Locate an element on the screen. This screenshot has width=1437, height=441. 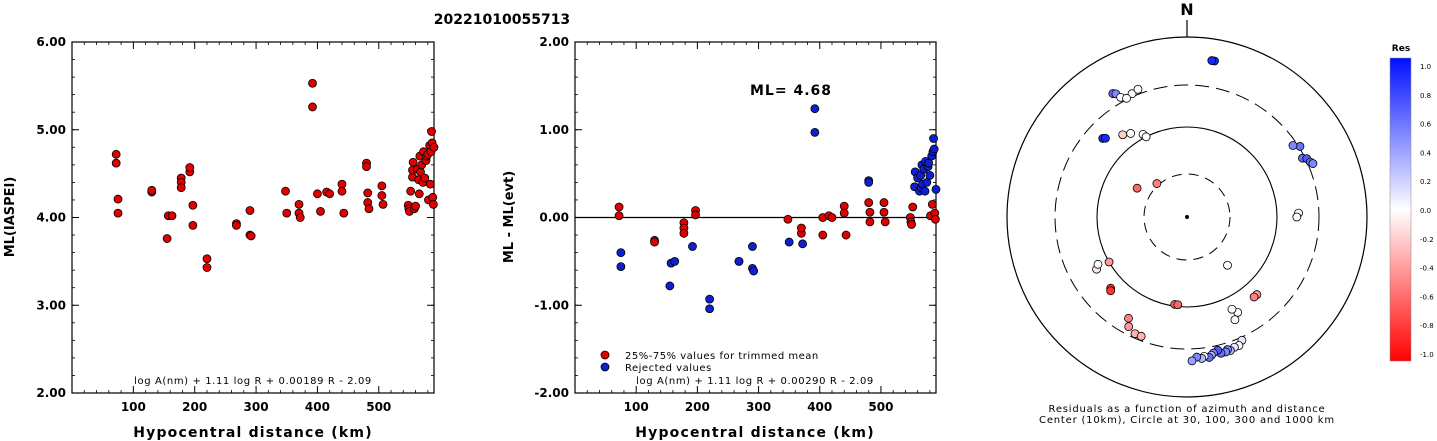
y-tick-label: -2.00 is located at coordinates (551, 393).